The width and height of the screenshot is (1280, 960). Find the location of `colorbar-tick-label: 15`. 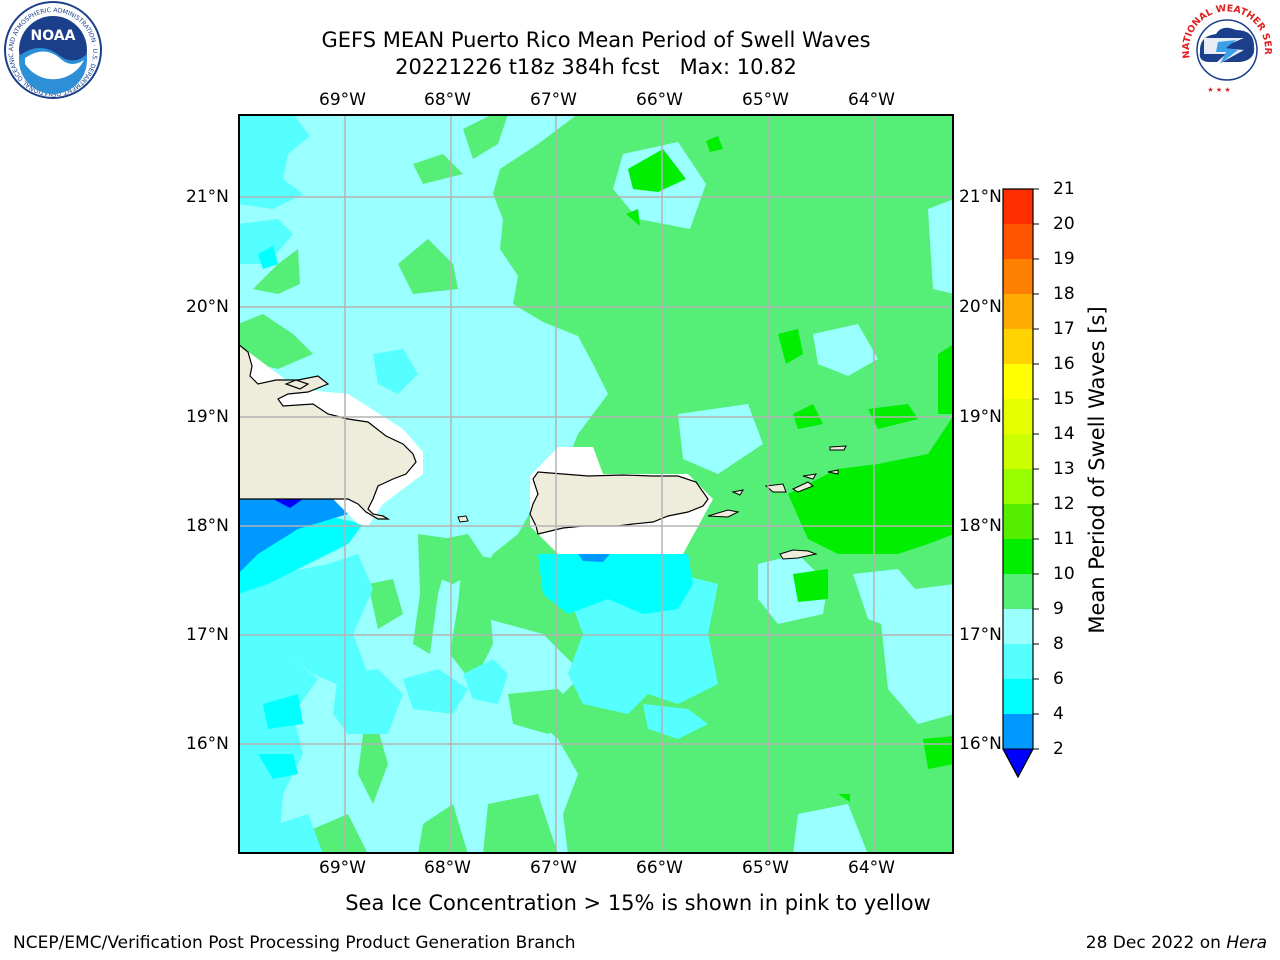

colorbar-tick-label: 15 is located at coordinates (1064, 399).